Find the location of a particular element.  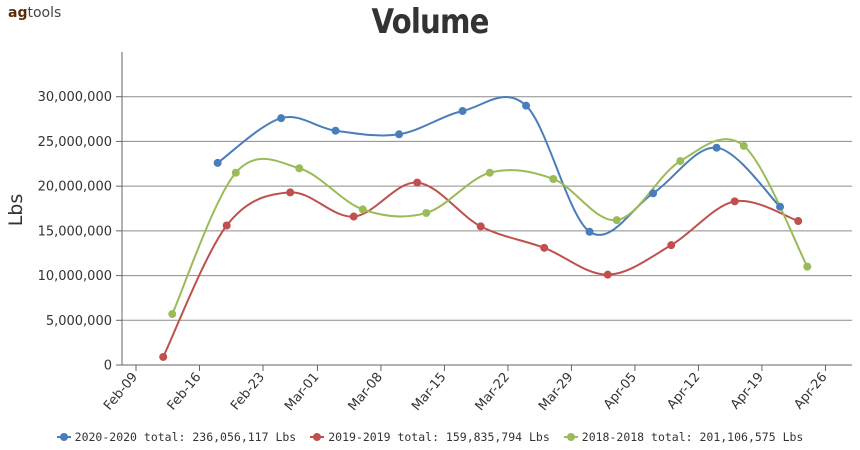

y-tick-label: 10,000,000 is located at coordinates (75, 276).